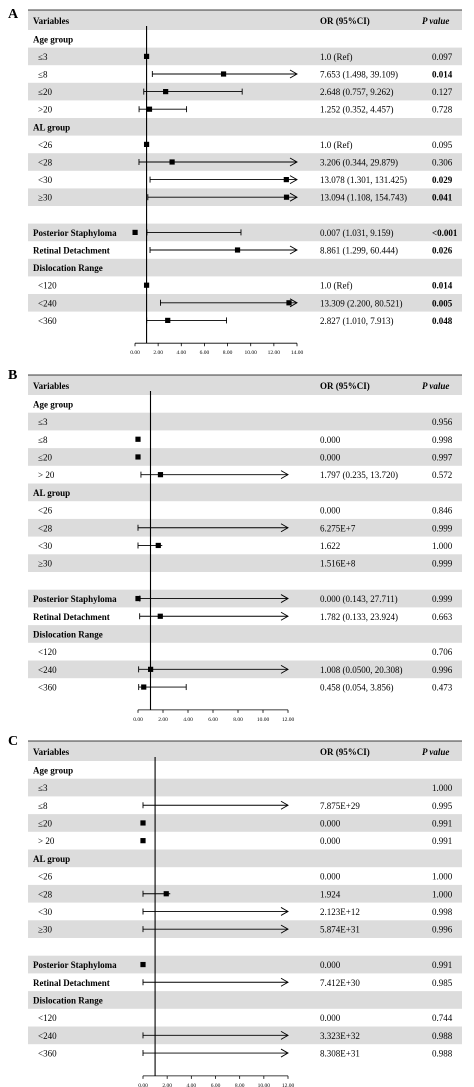 The width and height of the screenshot is (474, 1087). I want to click on panel-b-x-tick-label: 8.00, so click(238, 720).